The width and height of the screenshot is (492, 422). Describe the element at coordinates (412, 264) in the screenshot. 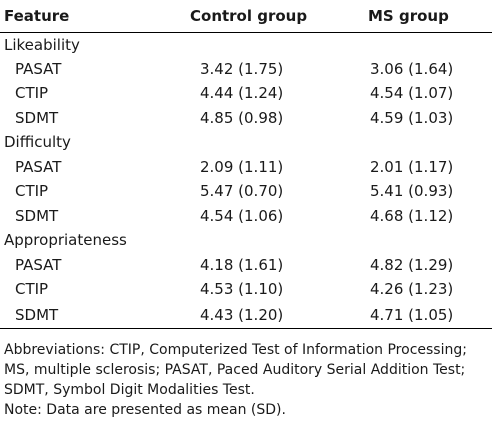

I see `ms-value: 4.82 (1.29)` at that location.